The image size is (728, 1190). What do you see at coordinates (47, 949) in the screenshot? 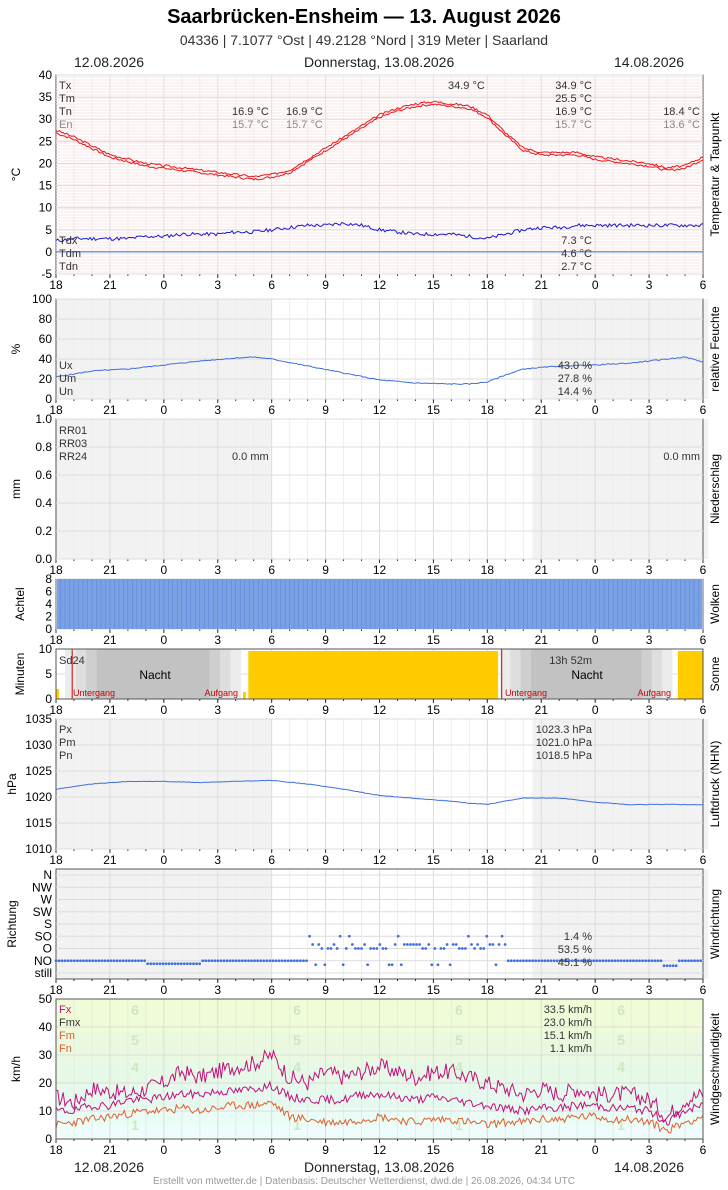
I see `y-tick-label: O` at bounding box center [47, 949].